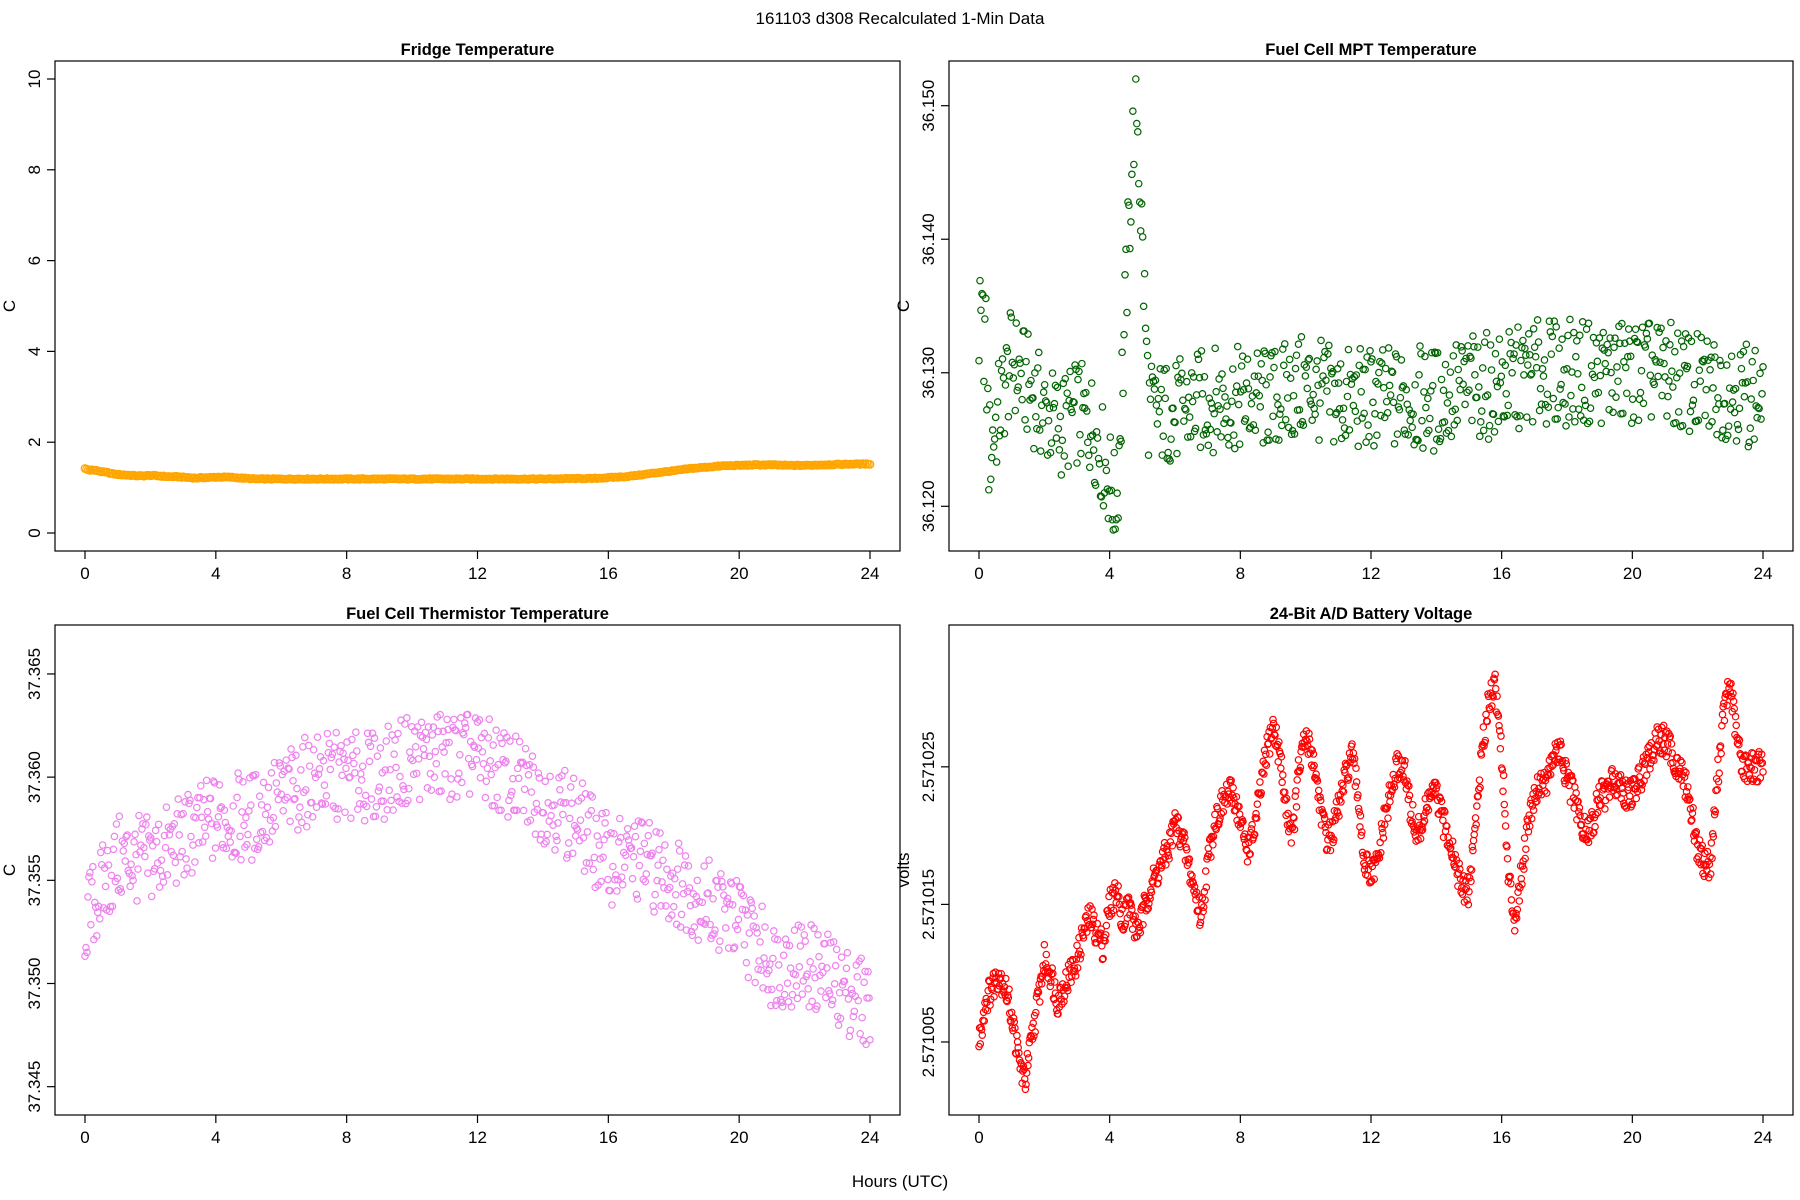  I want to click on y-tick-label: 37.355, so click(34, 880).